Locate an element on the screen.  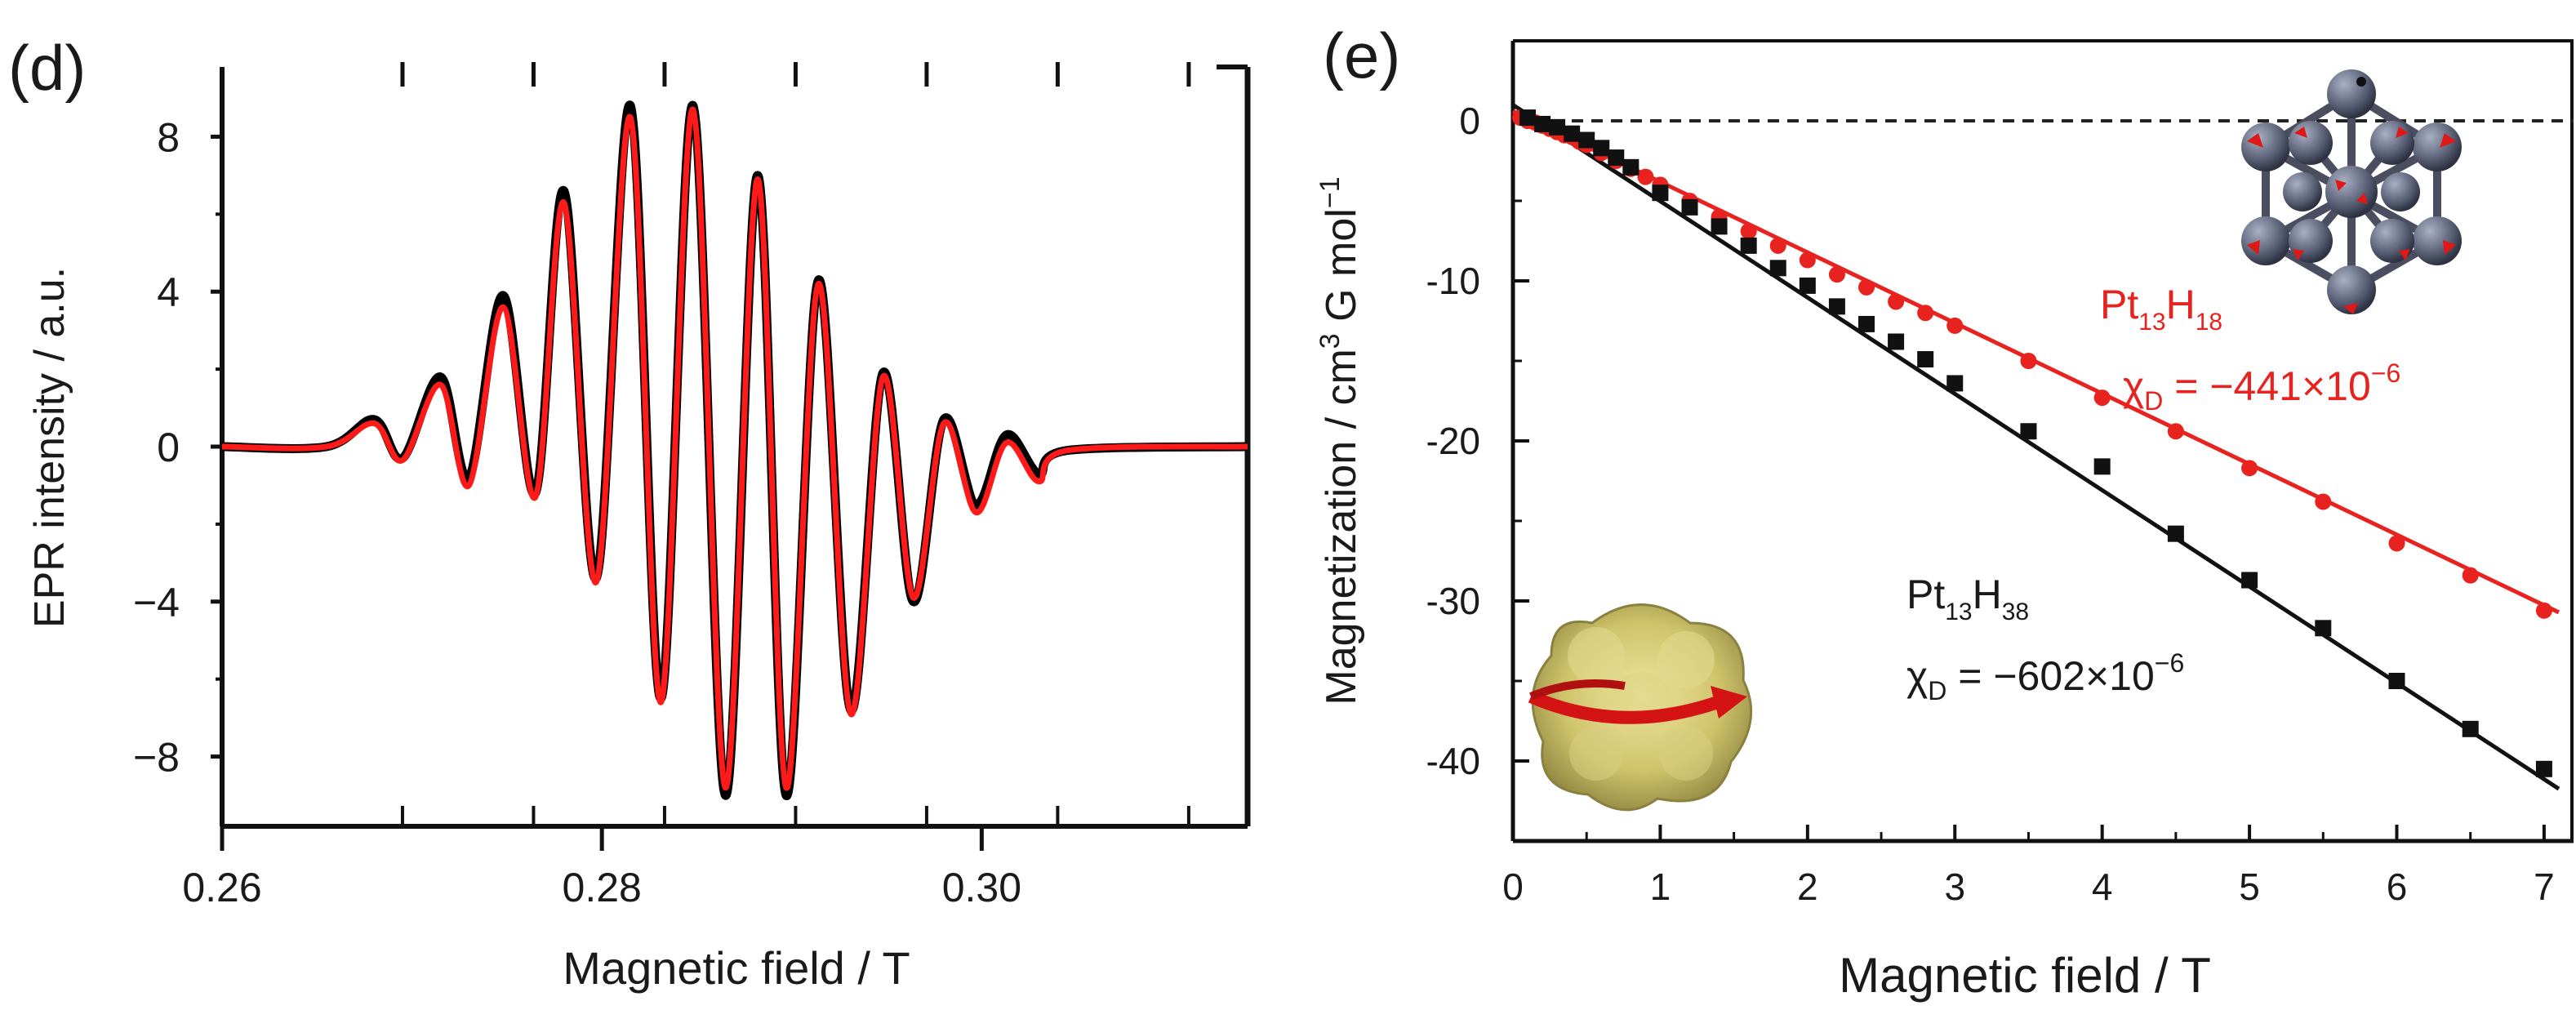
panel-e-label: (e) is located at coordinates (1361, 55).